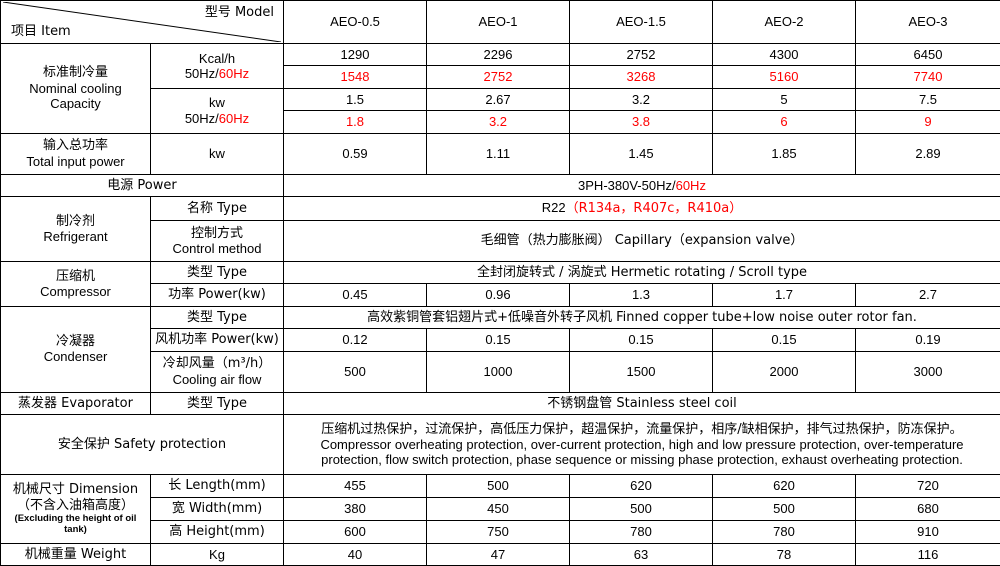 The image size is (1000, 566). What do you see at coordinates (217, 317) in the screenshot?
I see `sub-label-condenser-type: 类型 Type` at bounding box center [217, 317].